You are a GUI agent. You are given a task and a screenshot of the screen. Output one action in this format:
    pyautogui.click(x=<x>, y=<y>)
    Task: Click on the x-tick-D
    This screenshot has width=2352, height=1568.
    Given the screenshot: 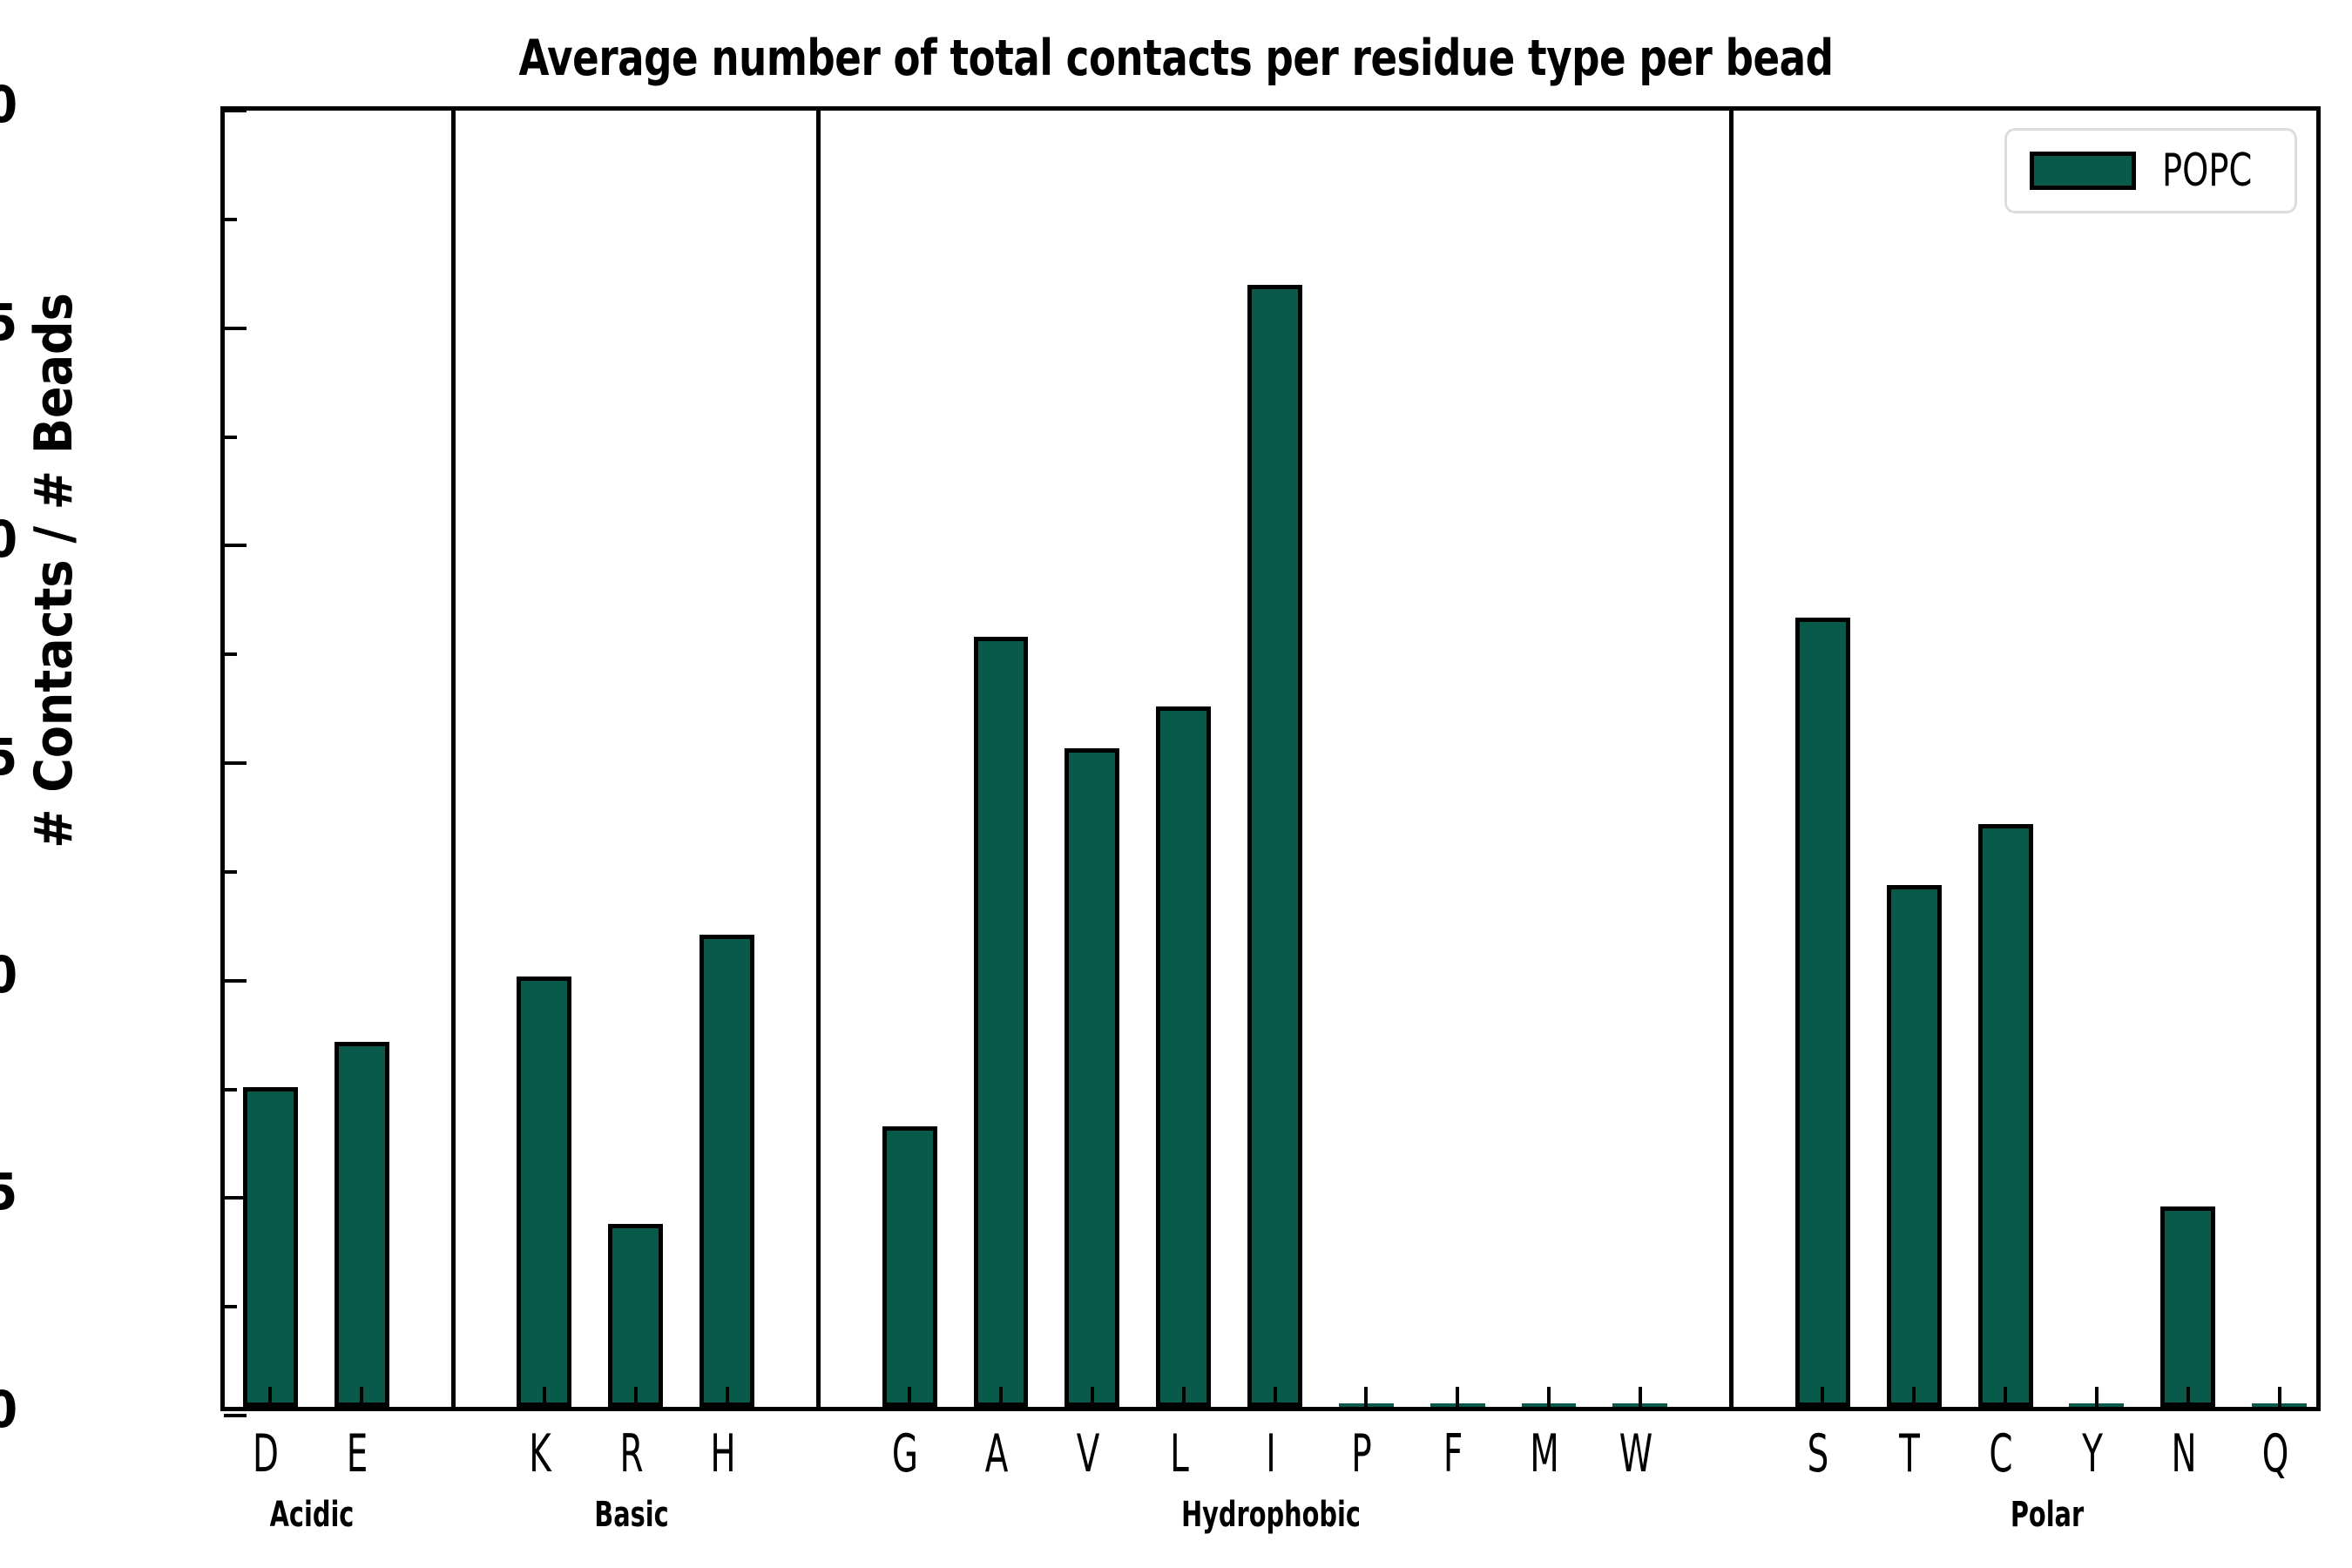 What is the action you would take?
    pyautogui.click(x=270, y=1398)
    